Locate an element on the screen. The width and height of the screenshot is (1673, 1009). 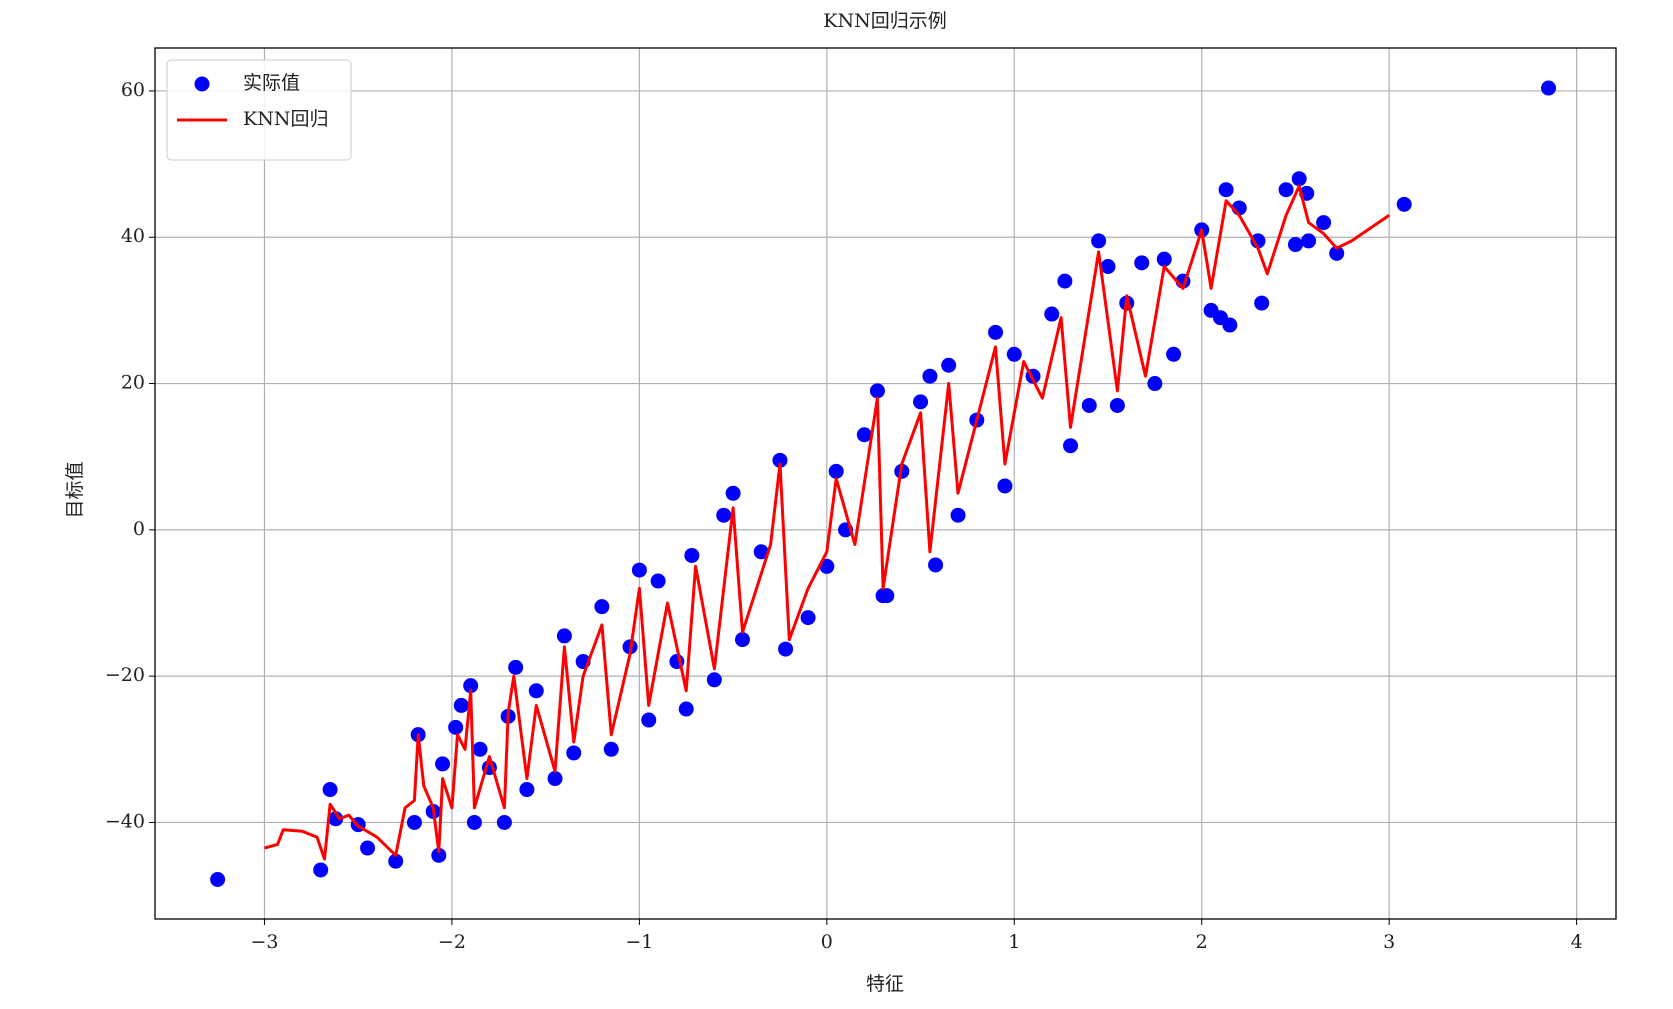
y-tick-label: 20 is located at coordinates (133, 383).